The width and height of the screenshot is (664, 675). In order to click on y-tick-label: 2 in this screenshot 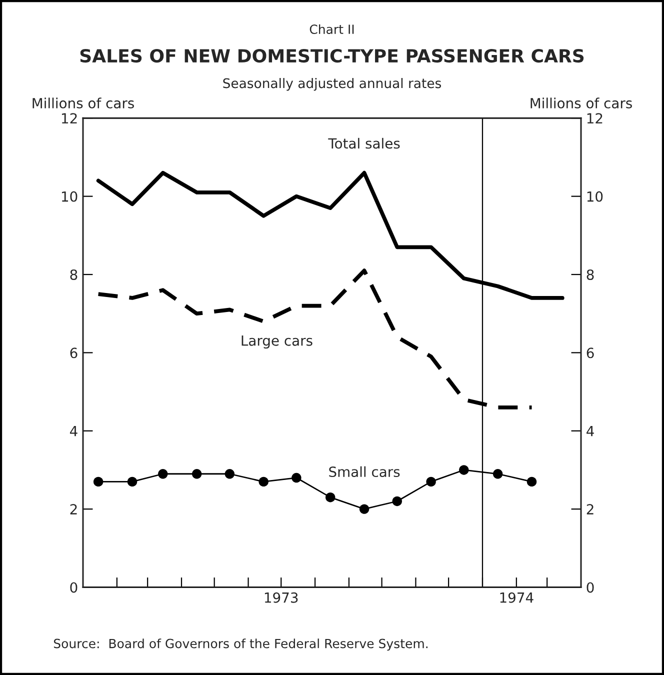, I will do `click(73, 509)`.